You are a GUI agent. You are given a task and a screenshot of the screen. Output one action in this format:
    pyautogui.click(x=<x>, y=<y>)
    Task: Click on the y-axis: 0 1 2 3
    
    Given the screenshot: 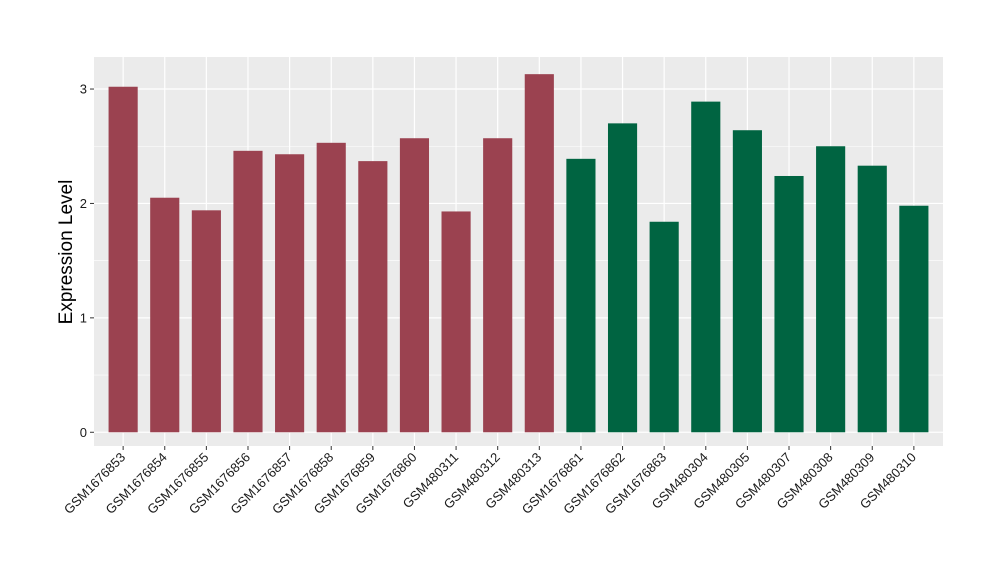 What is the action you would take?
    pyautogui.click(x=87, y=261)
    